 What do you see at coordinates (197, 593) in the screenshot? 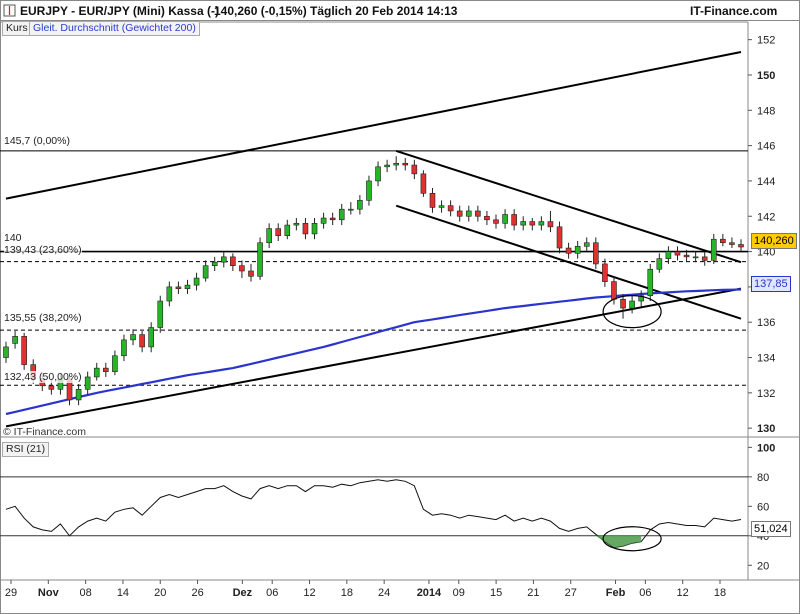
I see `x-tick-label: 26` at bounding box center [197, 593].